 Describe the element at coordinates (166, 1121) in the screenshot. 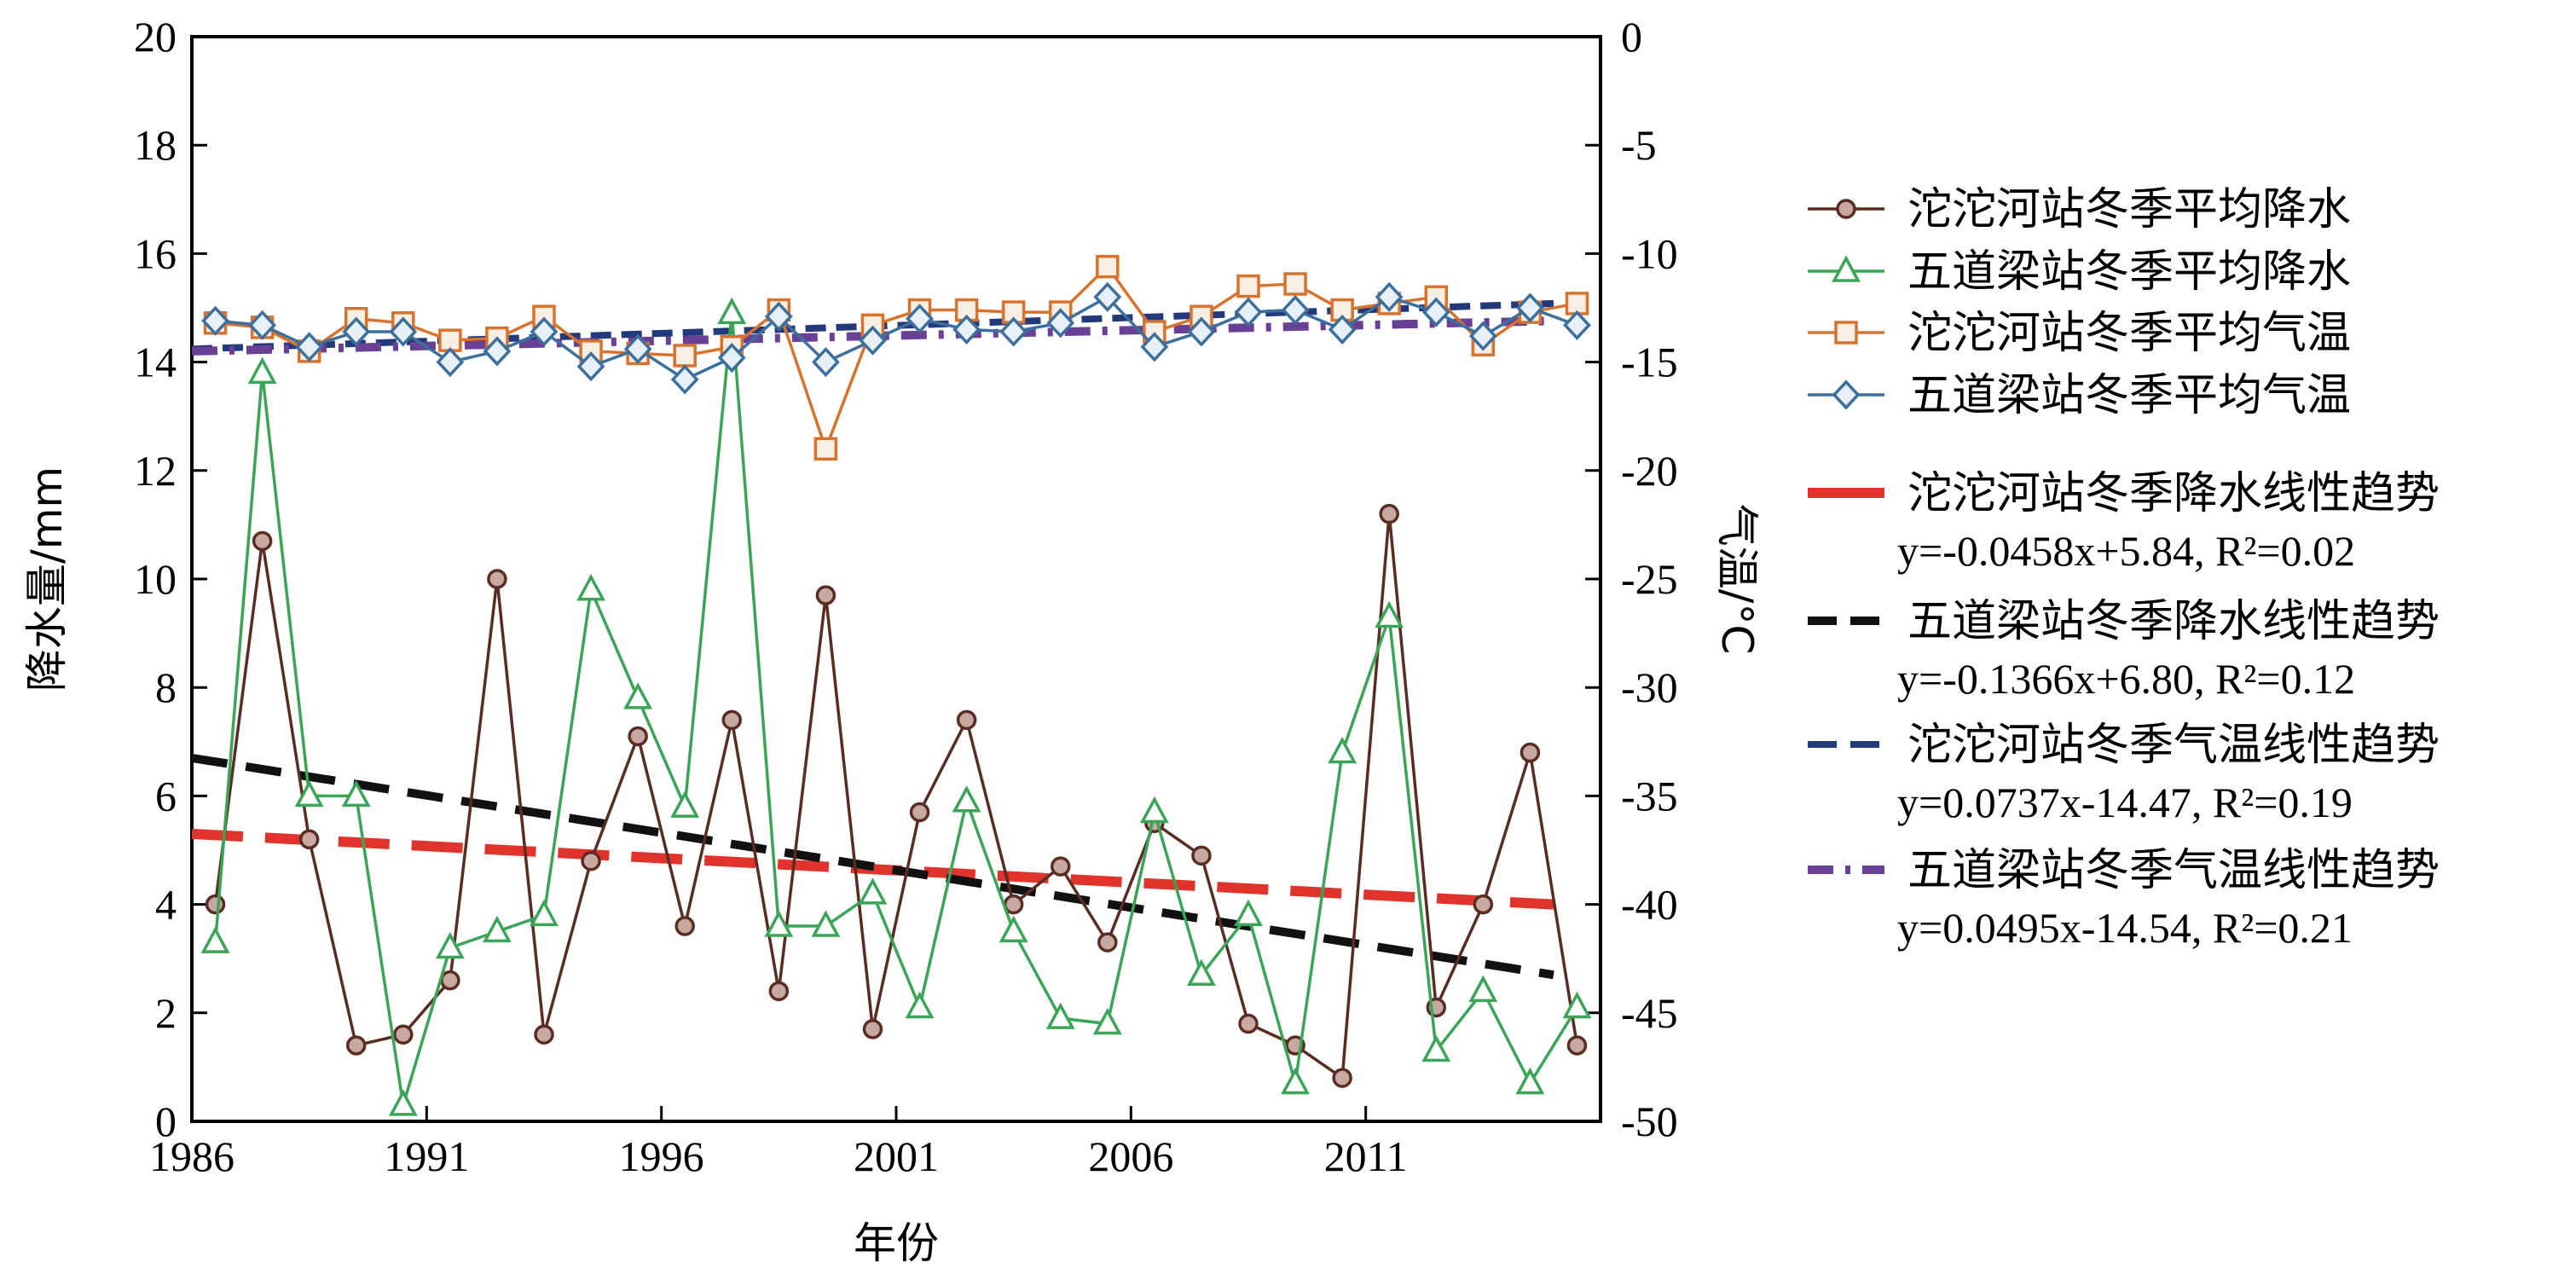

I see `y-left-tick-label: 0` at that location.